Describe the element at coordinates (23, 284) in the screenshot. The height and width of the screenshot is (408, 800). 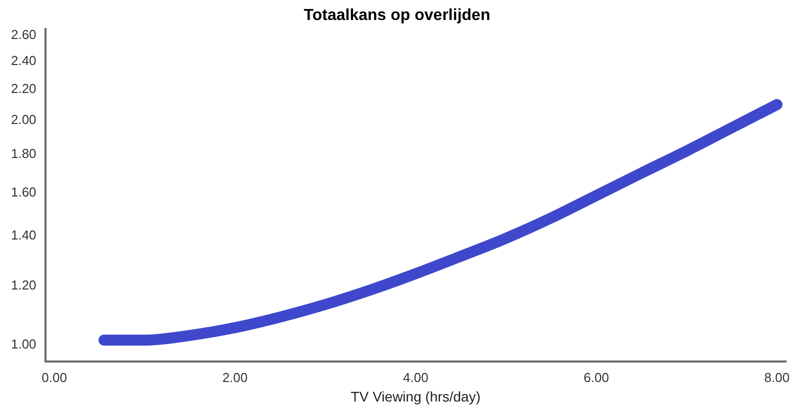
I see `y-tick-label: 1.20` at that location.